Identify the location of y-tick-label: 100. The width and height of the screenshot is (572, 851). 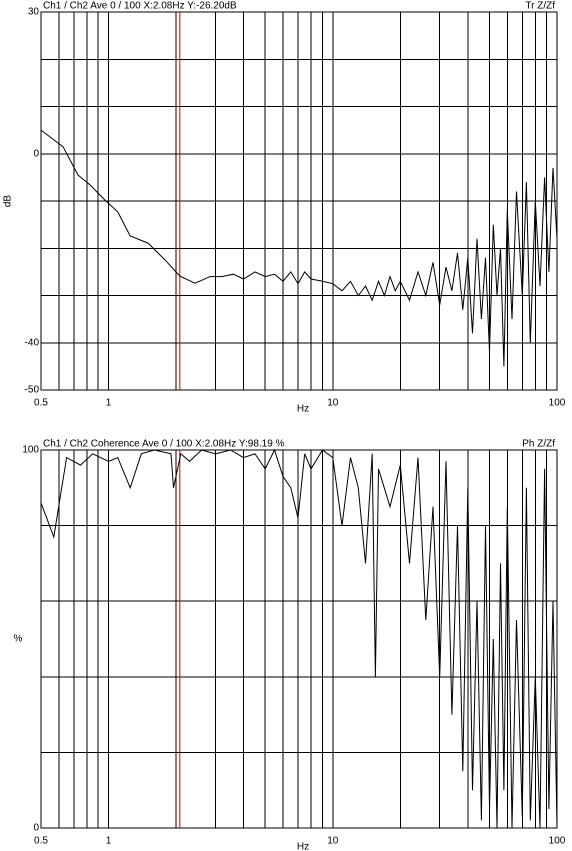
(30, 450).